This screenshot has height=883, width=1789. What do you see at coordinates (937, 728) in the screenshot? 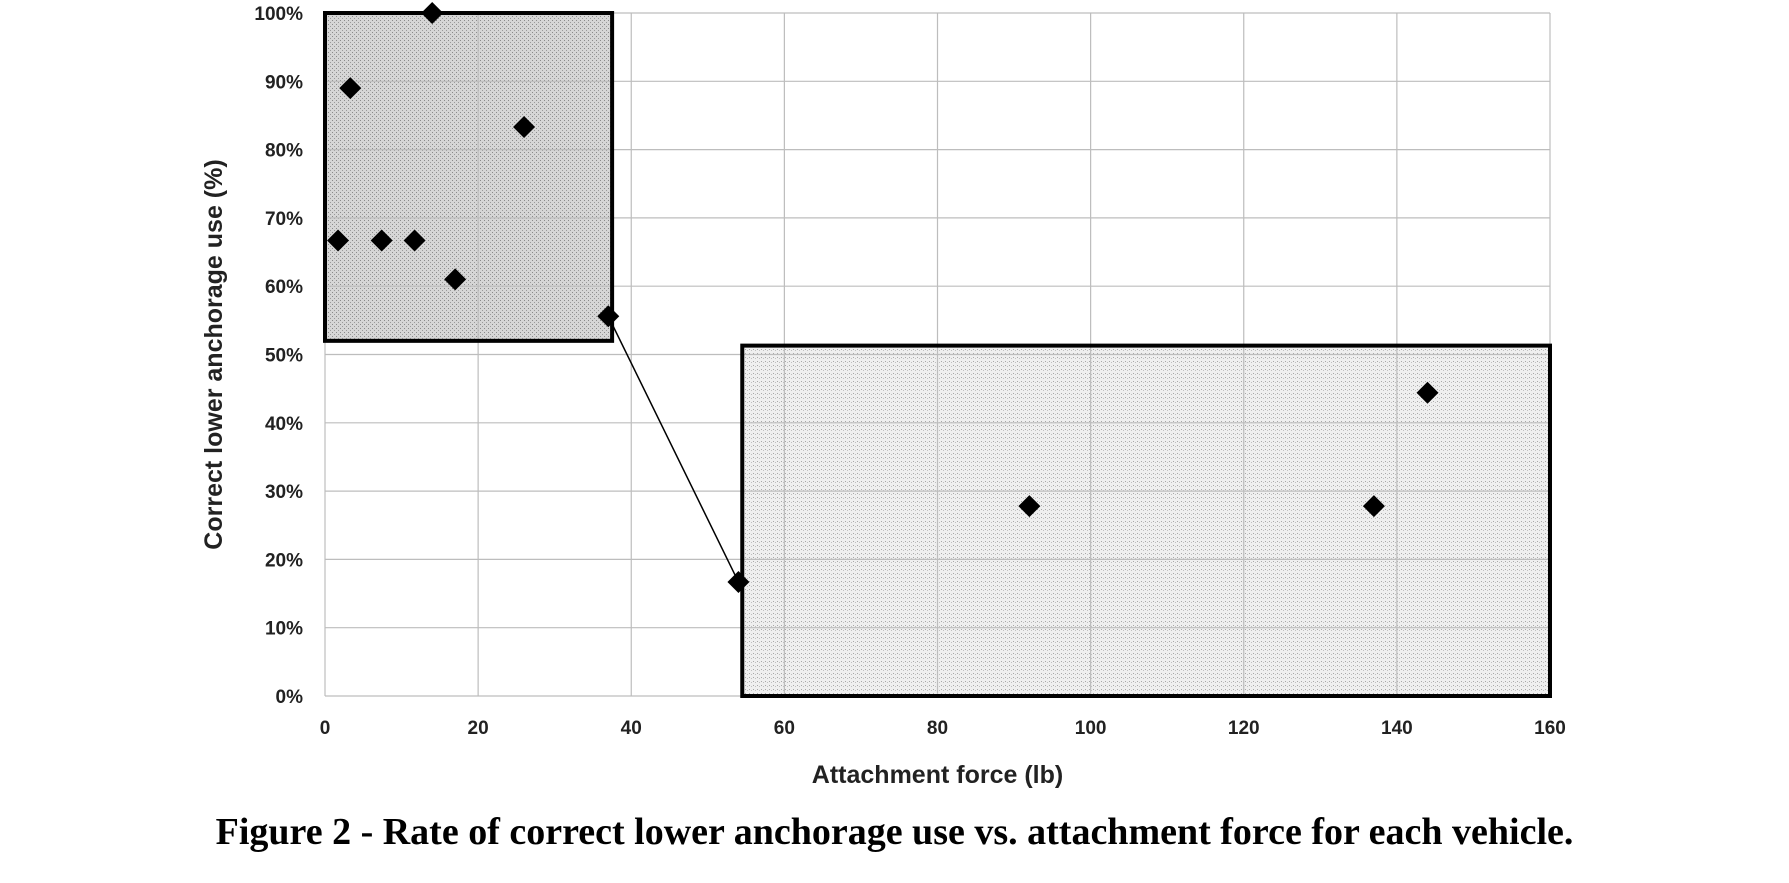
I see `x-tick-label: 80` at bounding box center [937, 728].